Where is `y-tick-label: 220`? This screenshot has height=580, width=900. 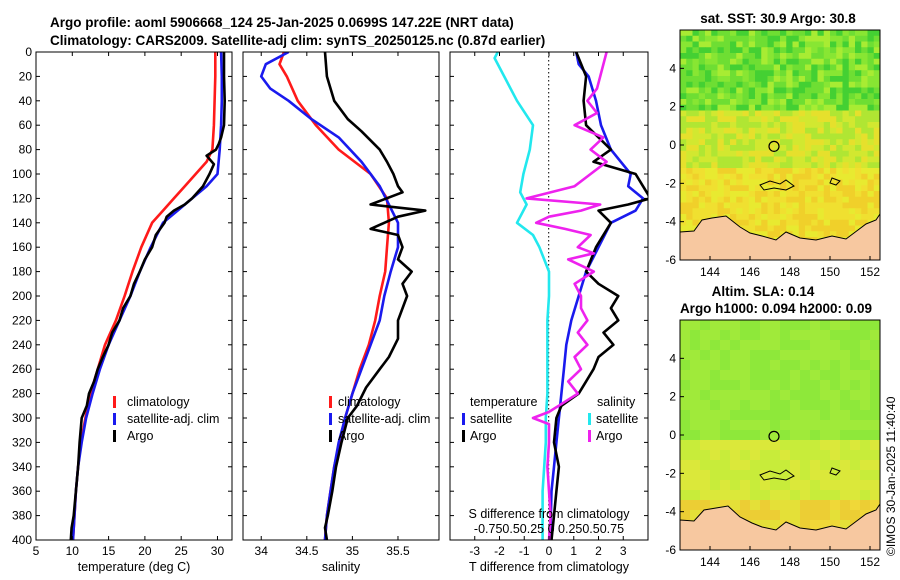 y-tick-label: 220 is located at coordinates (22, 320).